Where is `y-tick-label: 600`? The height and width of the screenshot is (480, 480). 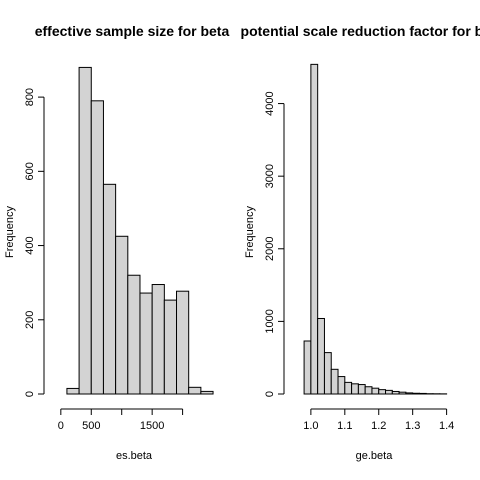
y-tick-label: 600 is located at coordinates (30, 171).